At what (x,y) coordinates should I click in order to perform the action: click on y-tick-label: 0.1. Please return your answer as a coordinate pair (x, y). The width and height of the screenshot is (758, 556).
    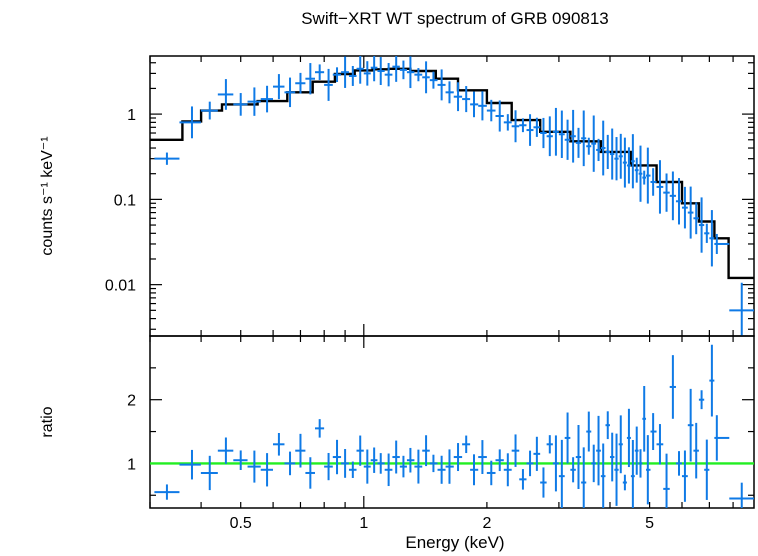
    Looking at the image, I should click on (125, 200).